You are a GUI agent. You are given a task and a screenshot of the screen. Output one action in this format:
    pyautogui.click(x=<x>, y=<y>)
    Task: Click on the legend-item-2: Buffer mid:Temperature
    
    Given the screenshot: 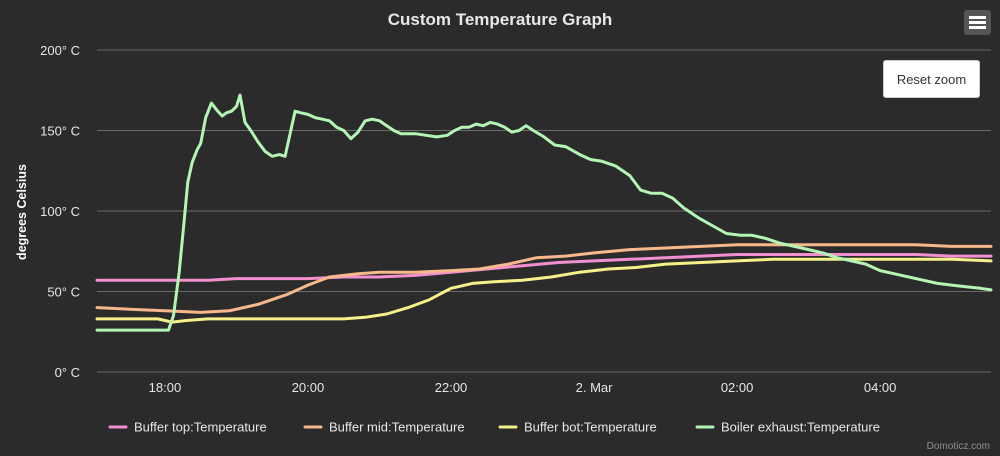 What is the action you would take?
    pyautogui.click(x=384, y=427)
    